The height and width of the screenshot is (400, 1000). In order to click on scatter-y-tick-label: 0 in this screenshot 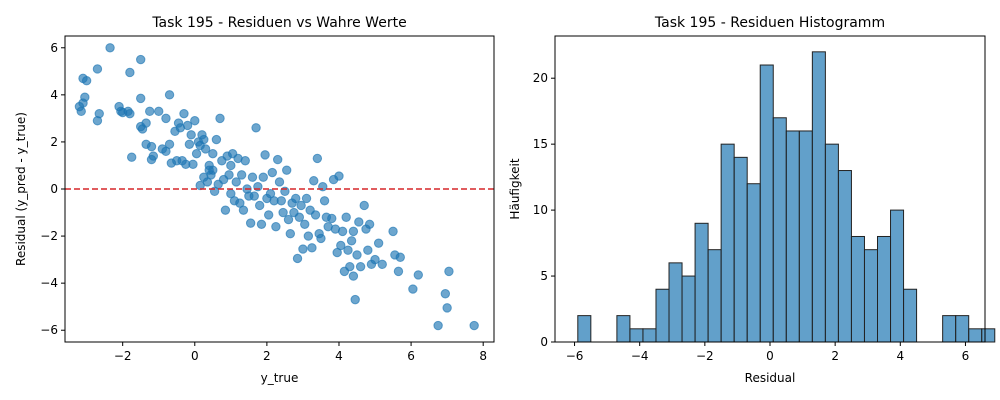, I will do `click(54, 189)`.